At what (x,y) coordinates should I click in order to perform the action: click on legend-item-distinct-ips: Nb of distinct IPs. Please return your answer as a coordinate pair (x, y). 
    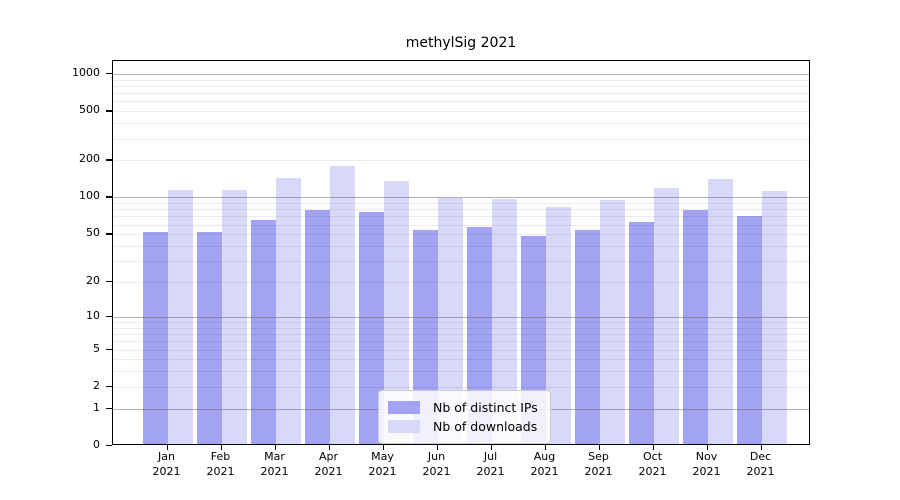
    Looking at the image, I should click on (463, 407).